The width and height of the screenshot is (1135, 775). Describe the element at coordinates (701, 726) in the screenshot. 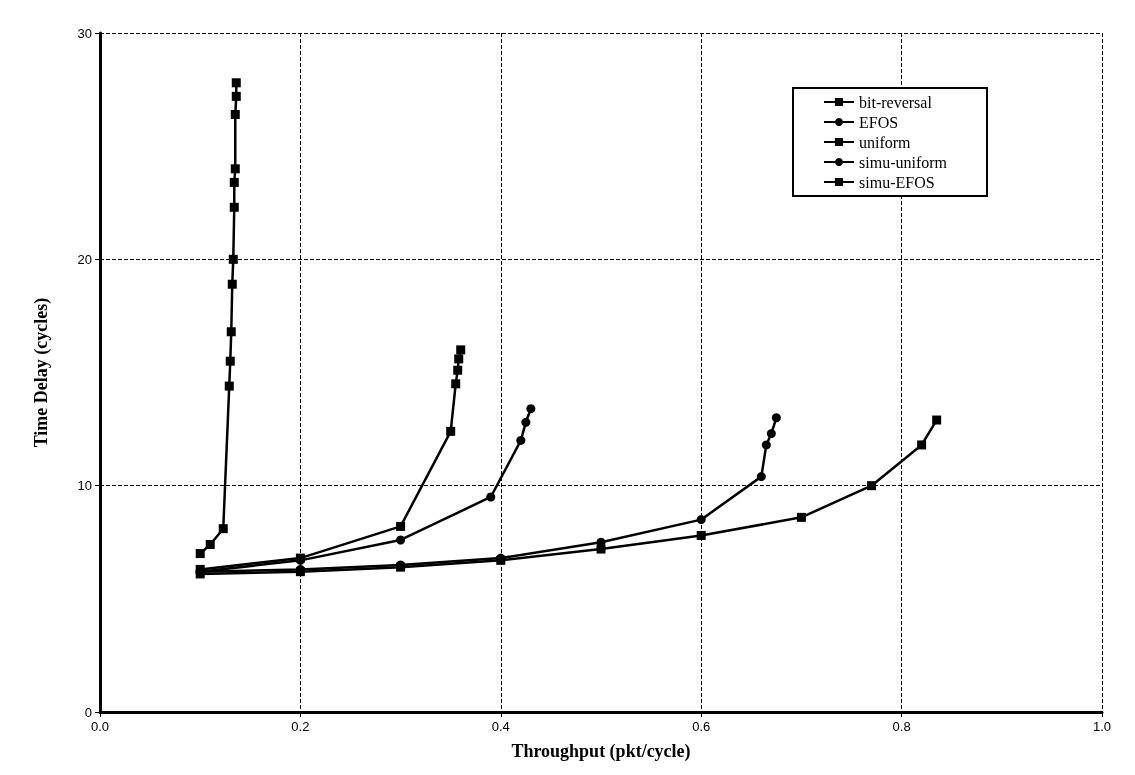

I see `x-tick-label: 0.6` at that location.